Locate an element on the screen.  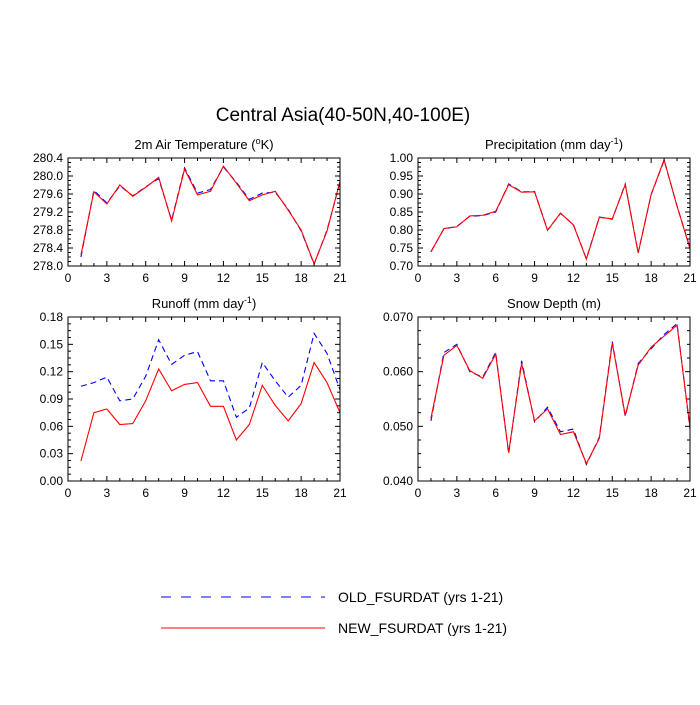
legend-label-new: NEW_FSURDAT (yrs 1-21) is located at coordinates (422, 628).